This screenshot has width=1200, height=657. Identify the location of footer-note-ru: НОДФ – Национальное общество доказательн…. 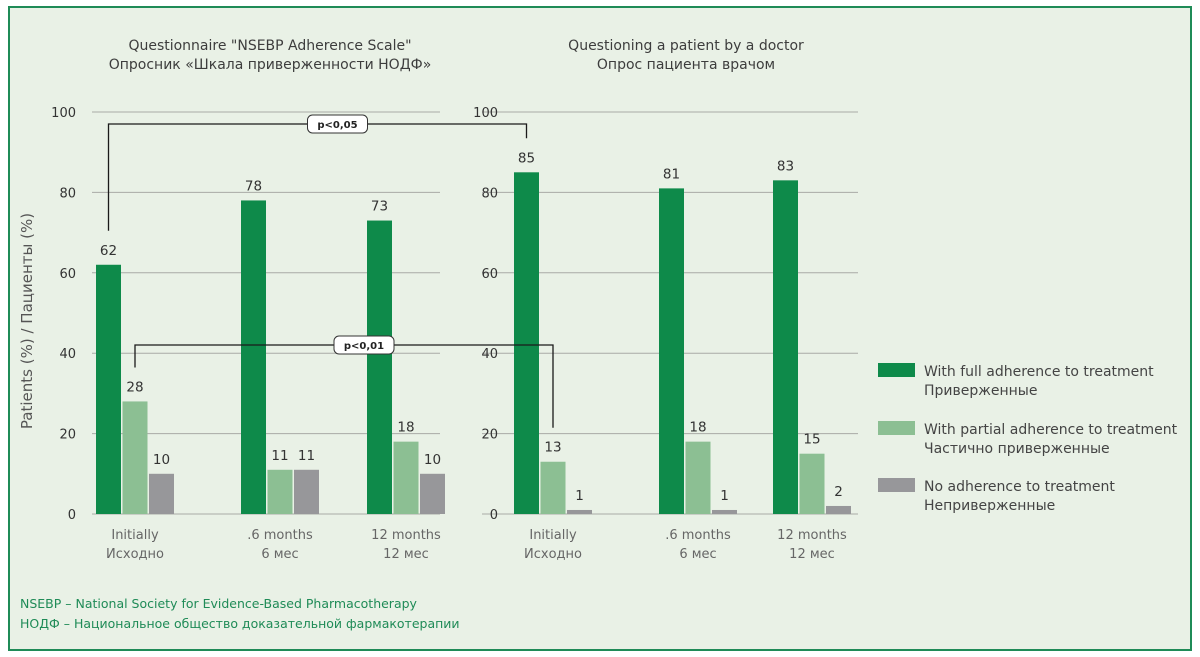
(240, 623).